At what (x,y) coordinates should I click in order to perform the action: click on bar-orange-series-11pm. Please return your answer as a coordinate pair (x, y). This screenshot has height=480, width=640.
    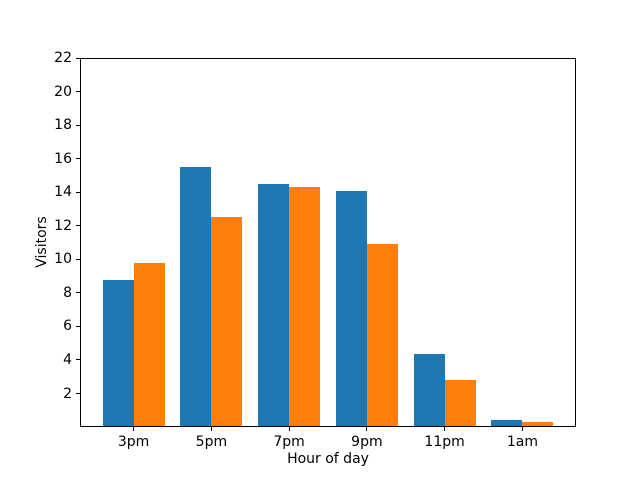
    Looking at the image, I should click on (460, 403).